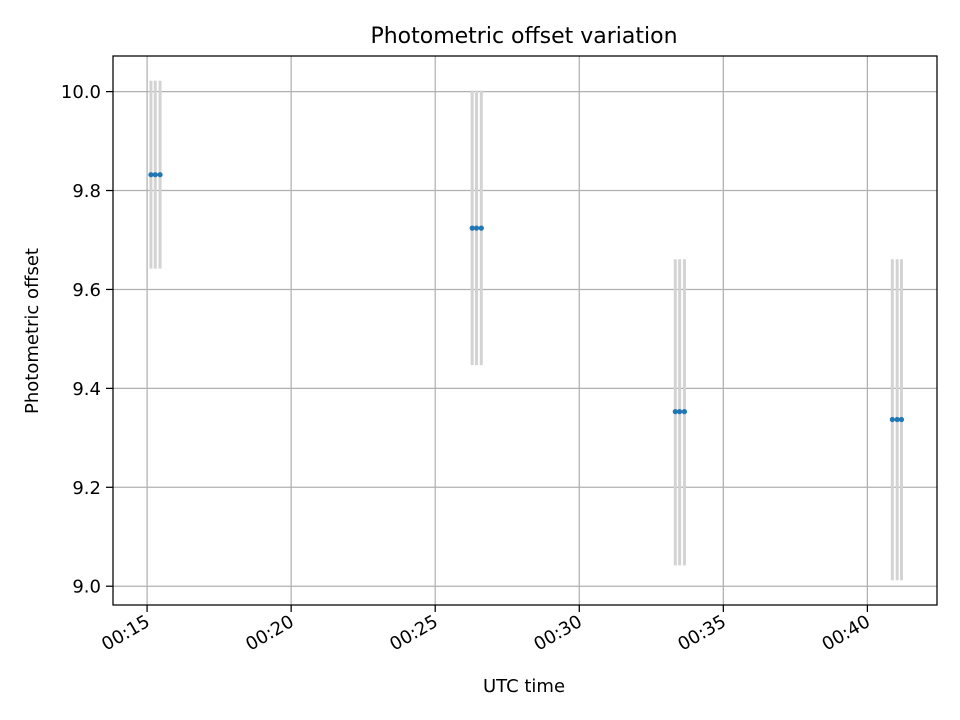  I want to click on y-tick-label: 10.0, so click(81, 92).